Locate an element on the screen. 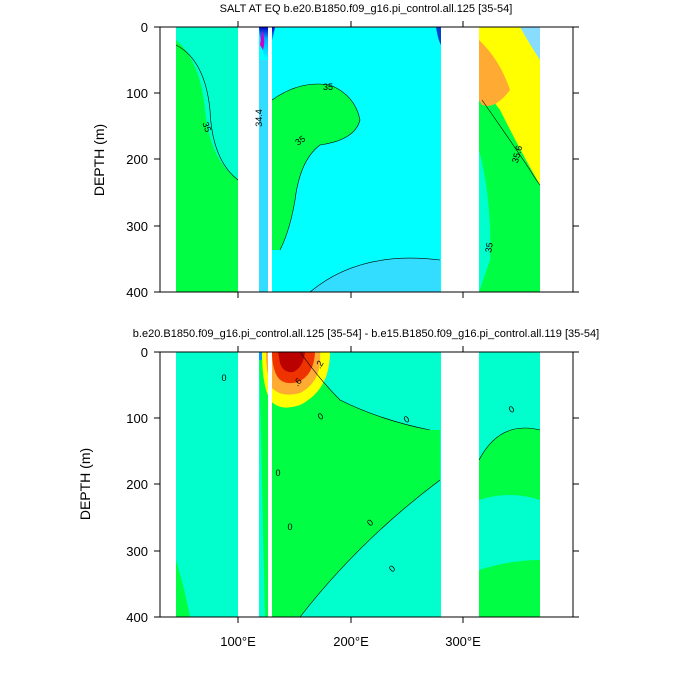  bottom-land-strip is located at coordinates (270, 484).